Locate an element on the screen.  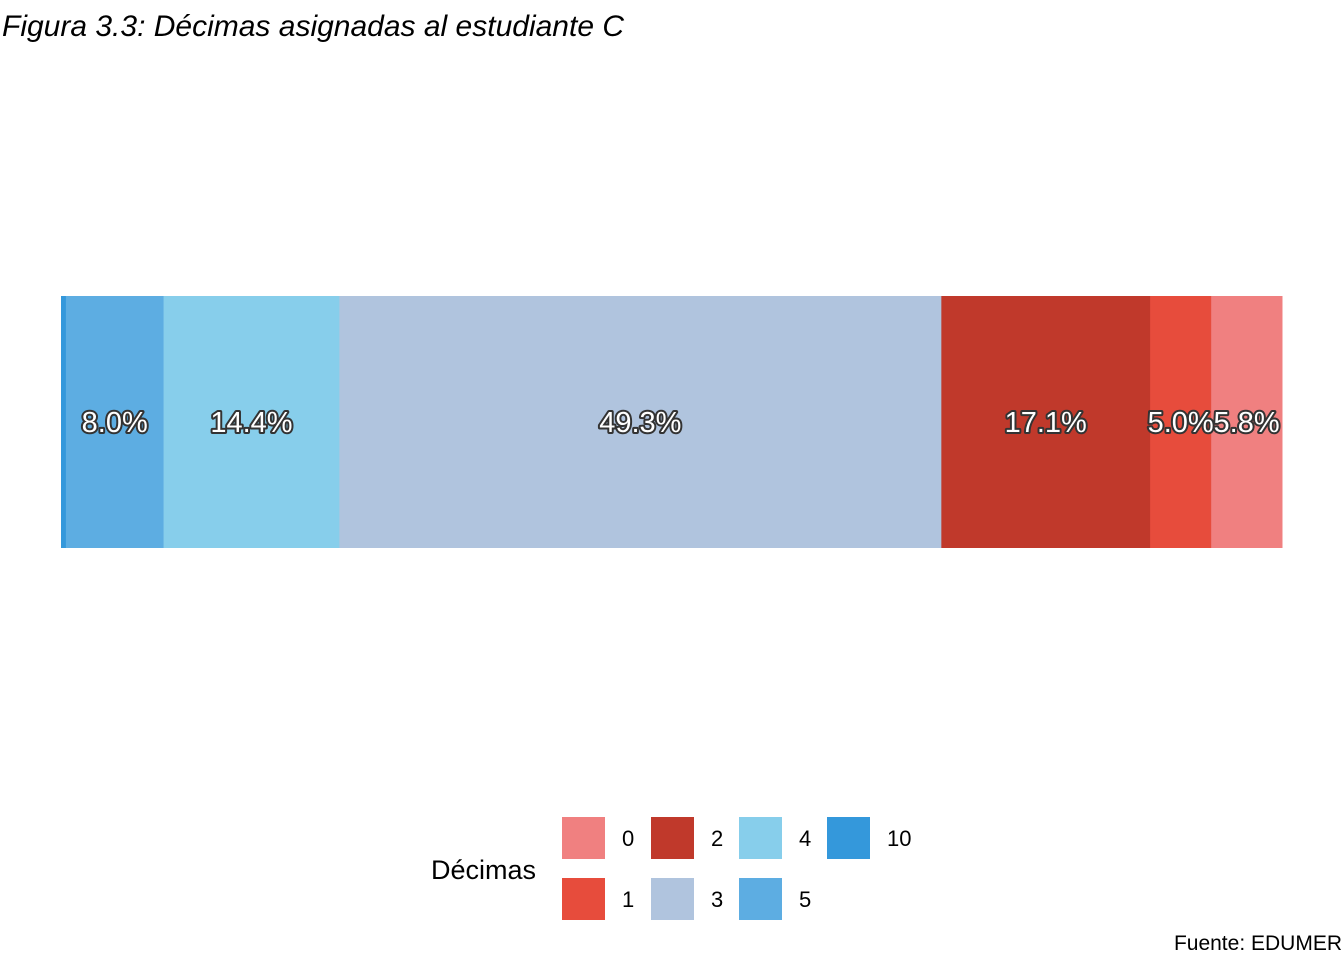
bar-labels: 8.0% 14.4% 49.3% 17.1% 5.0% 5.8% is located at coordinates (681, 423).